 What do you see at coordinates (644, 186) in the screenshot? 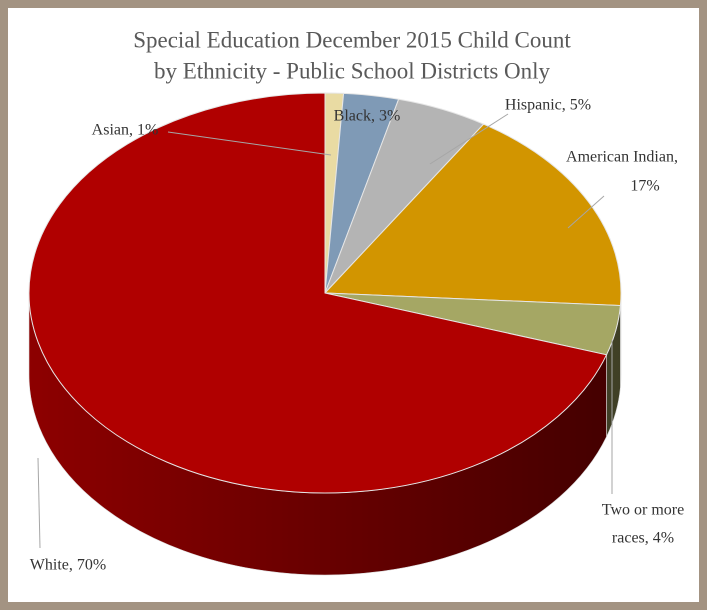
I see `data-label: 17%` at bounding box center [644, 186].